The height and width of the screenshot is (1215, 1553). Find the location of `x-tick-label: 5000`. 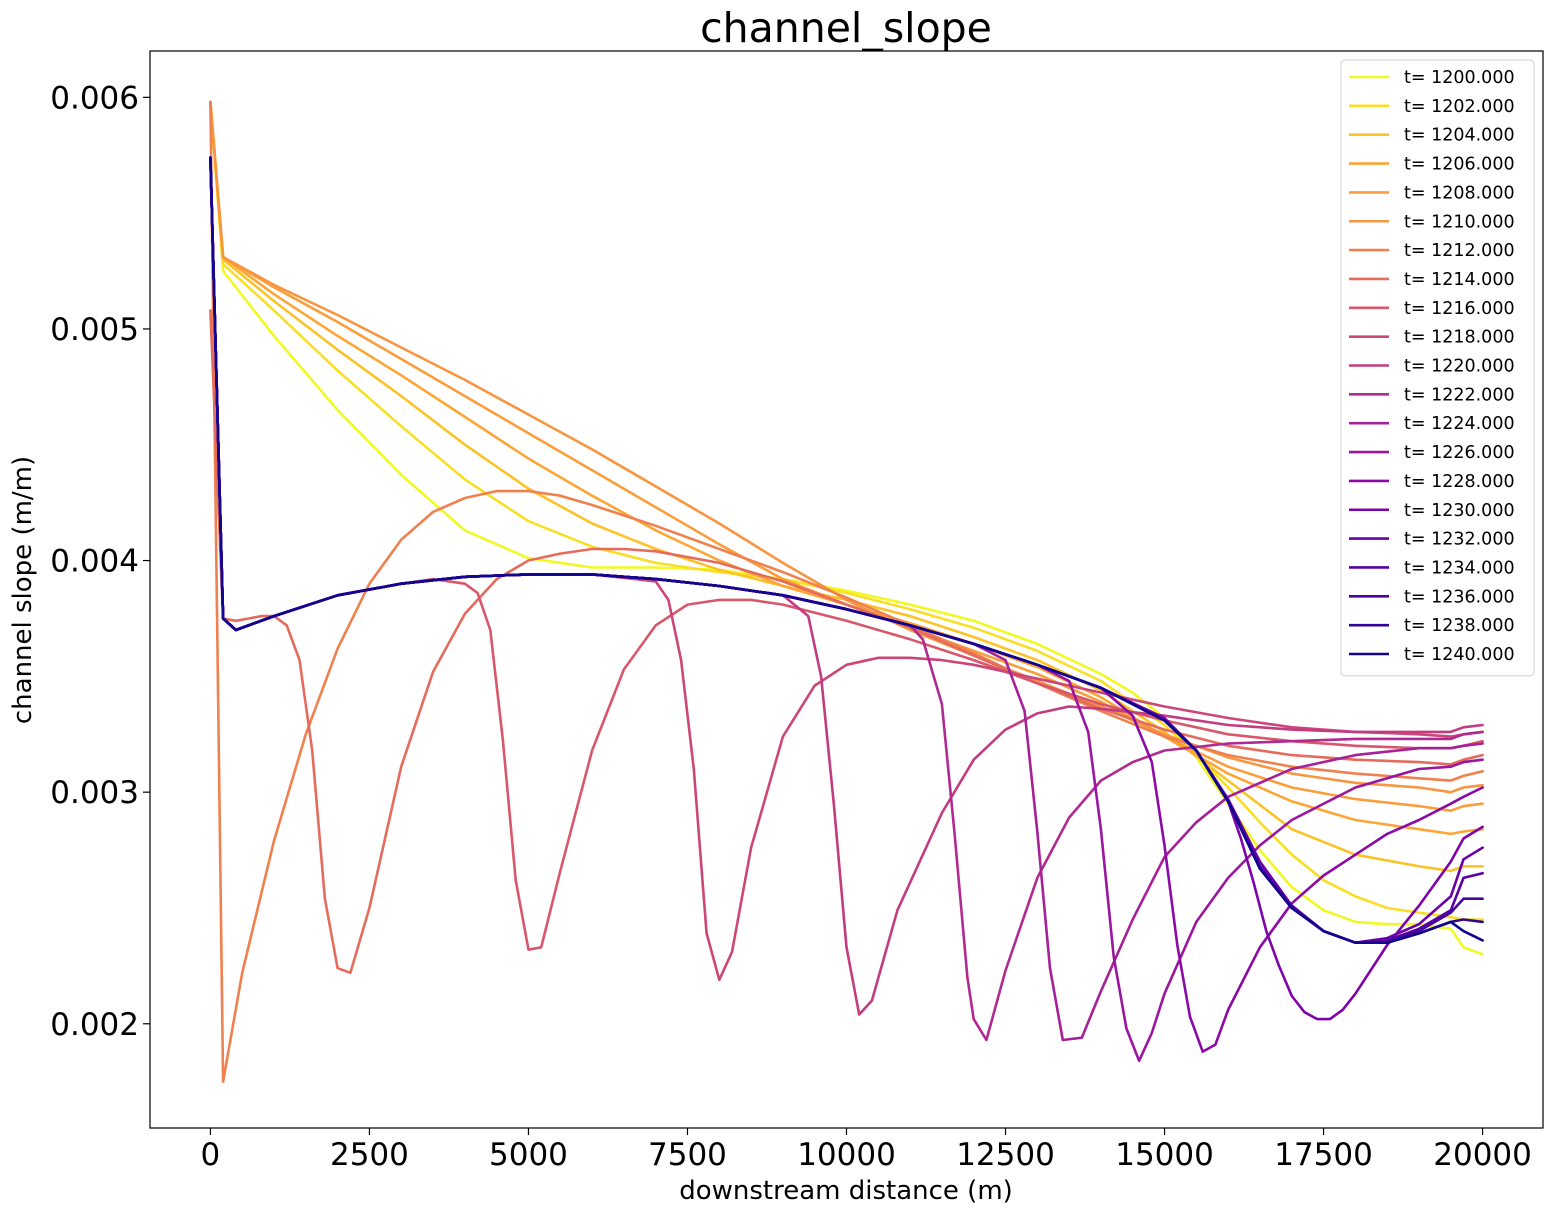

x-tick-label: 5000 is located at coordinates (528, 1155).